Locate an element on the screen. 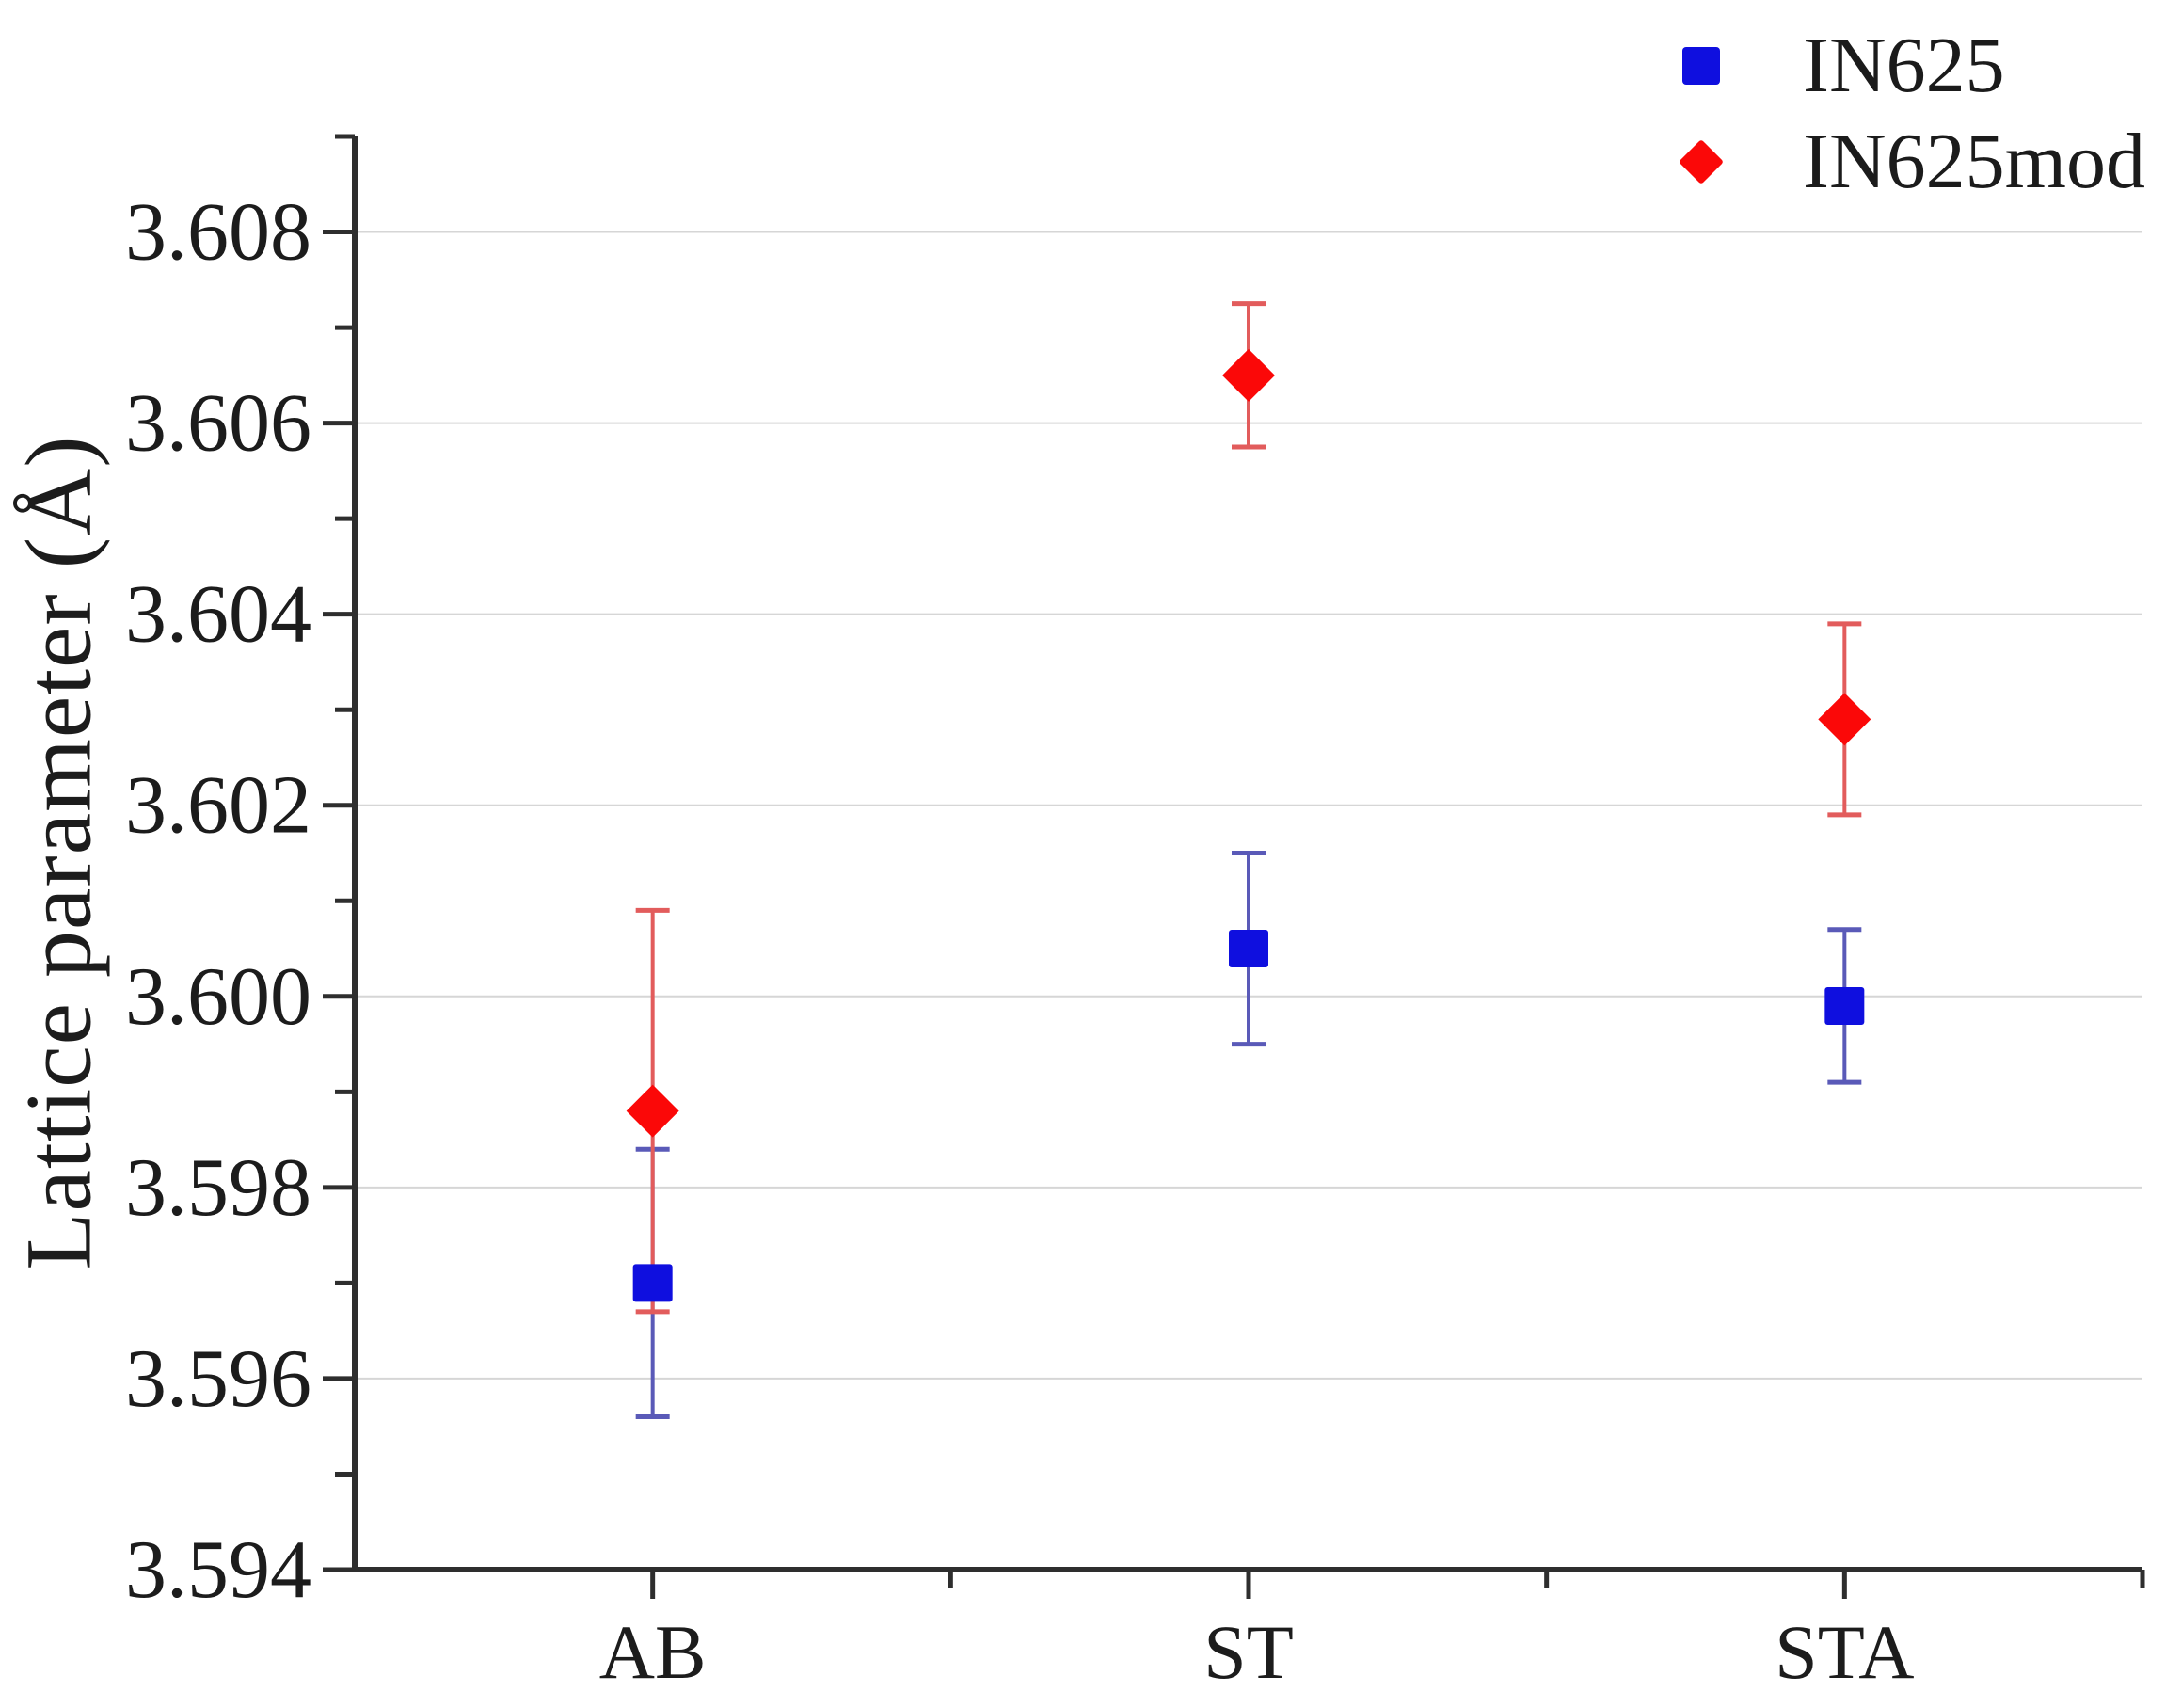  legend-square-icon is located at coordinates (1701, 66).